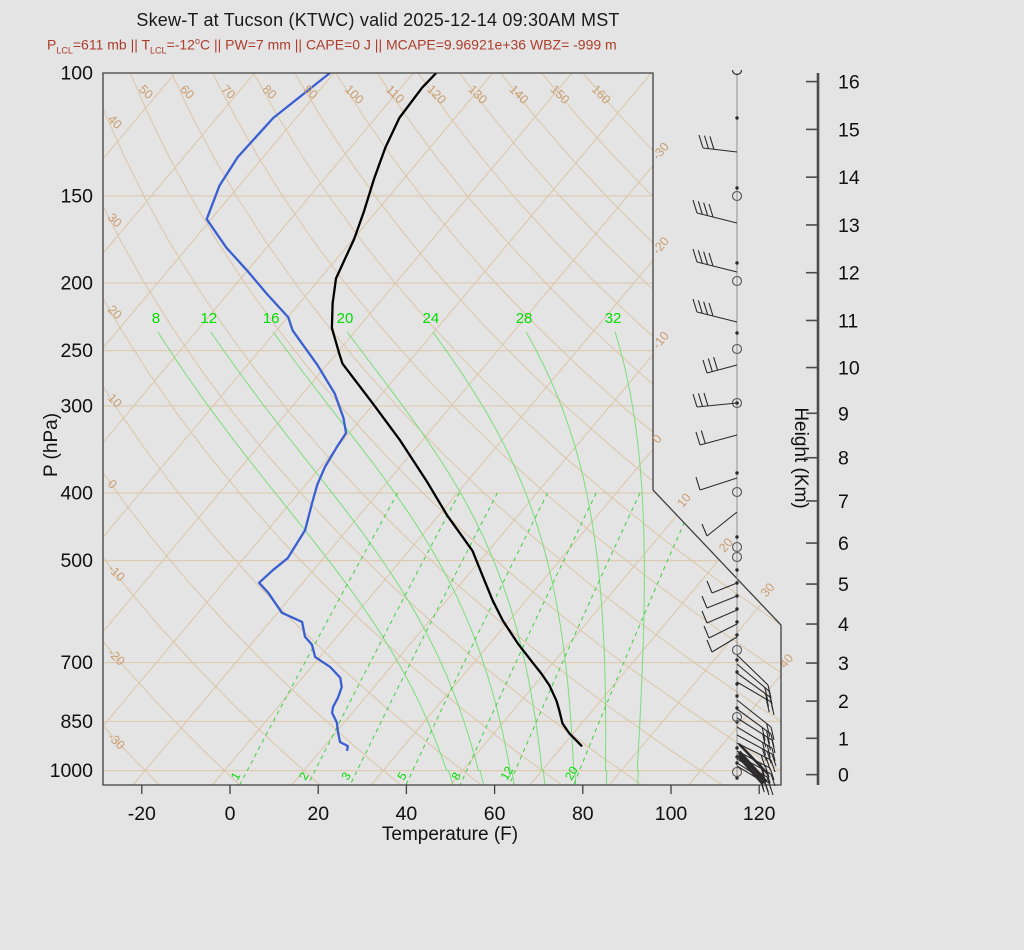 This screenshot has width=1024, height=950. Describe the element at coordinates (849, 178) in the screenshot. I see `svg-text: 14` at that location.